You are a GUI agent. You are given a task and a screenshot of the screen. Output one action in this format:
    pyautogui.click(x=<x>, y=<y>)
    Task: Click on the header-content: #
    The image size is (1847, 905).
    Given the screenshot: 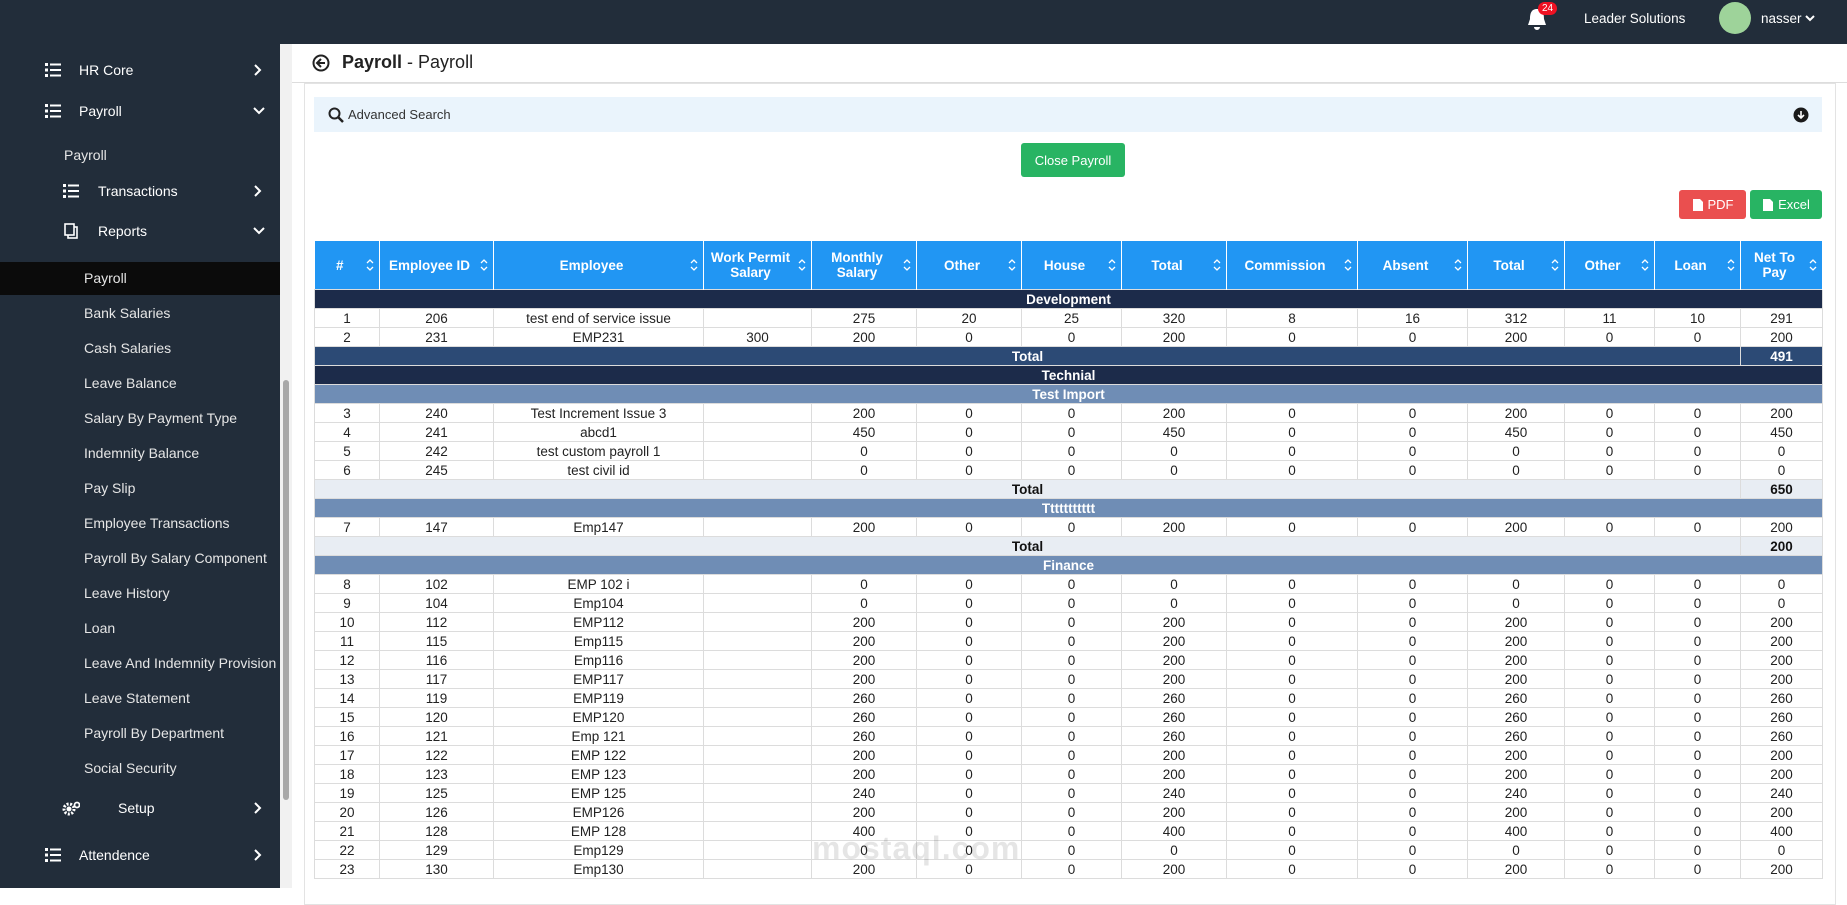 What is the action you would take?
    pyautogui.click(x=347, y=265)
    